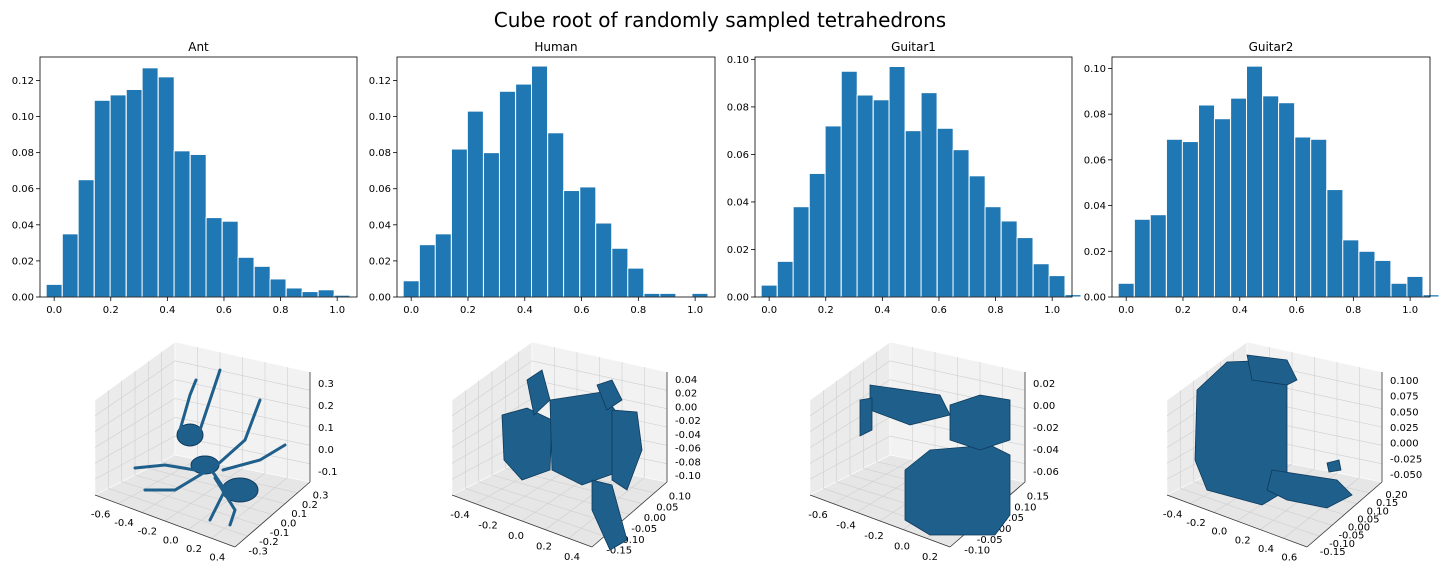 This screenshot has height=576, width=1440. I want to click on y-tick-label: 0.00, so click(23, 298).